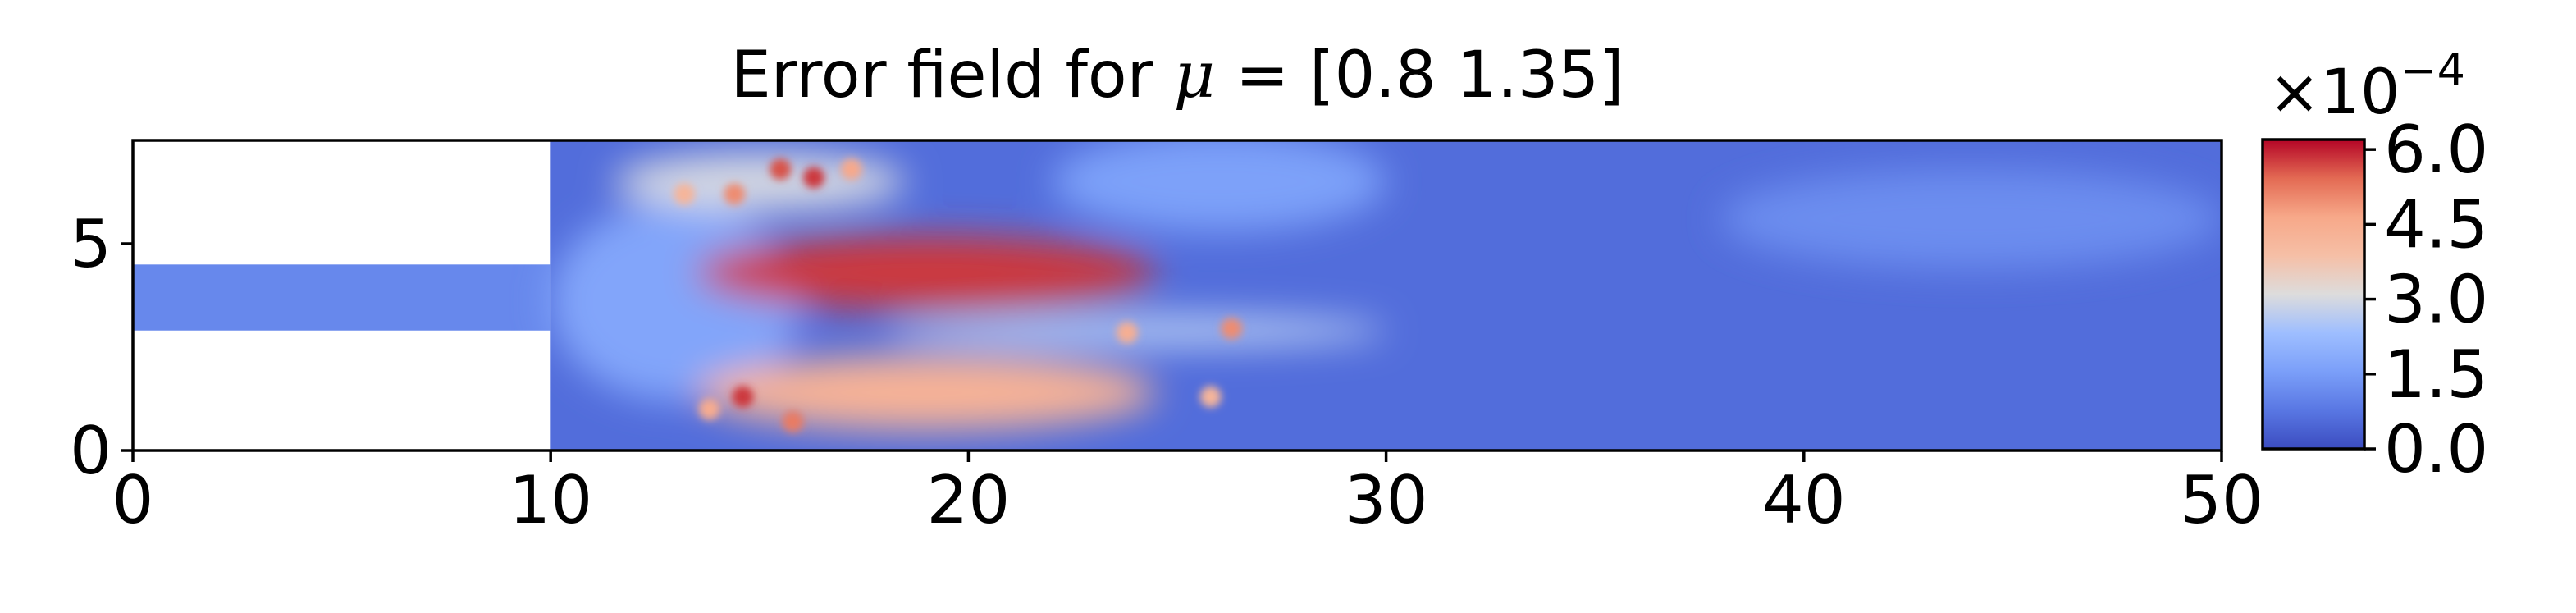  I want to click on colorbar-tick-label: 3.0, so click(2436, 300).